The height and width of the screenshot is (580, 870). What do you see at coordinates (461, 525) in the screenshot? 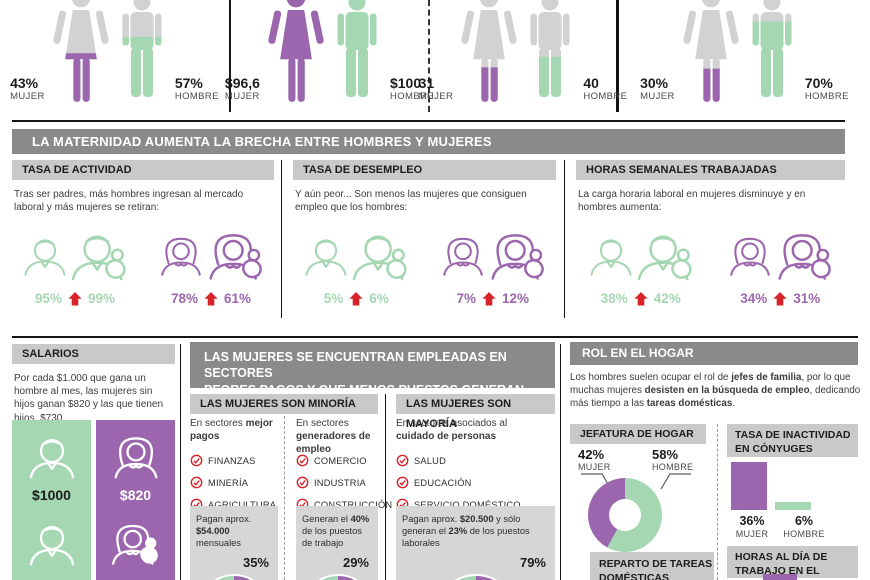
I see `note-span: y sólo generan el` at bounding box center [461, 525].